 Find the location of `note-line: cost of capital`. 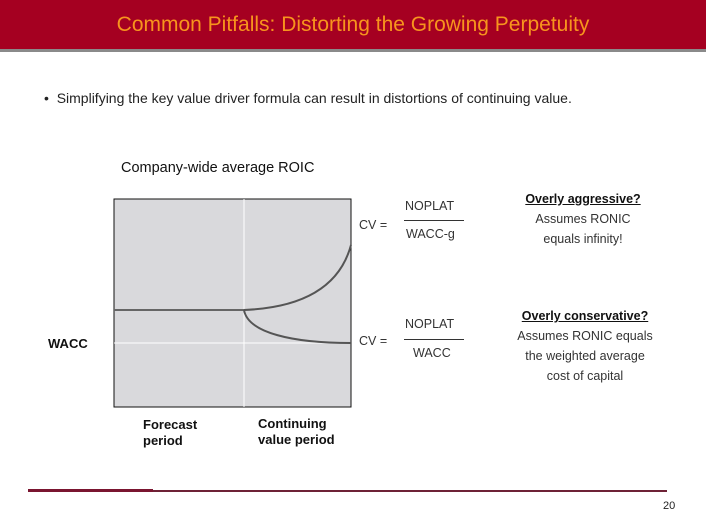

note-line: cost of capital is located at coordinates (585, 376).